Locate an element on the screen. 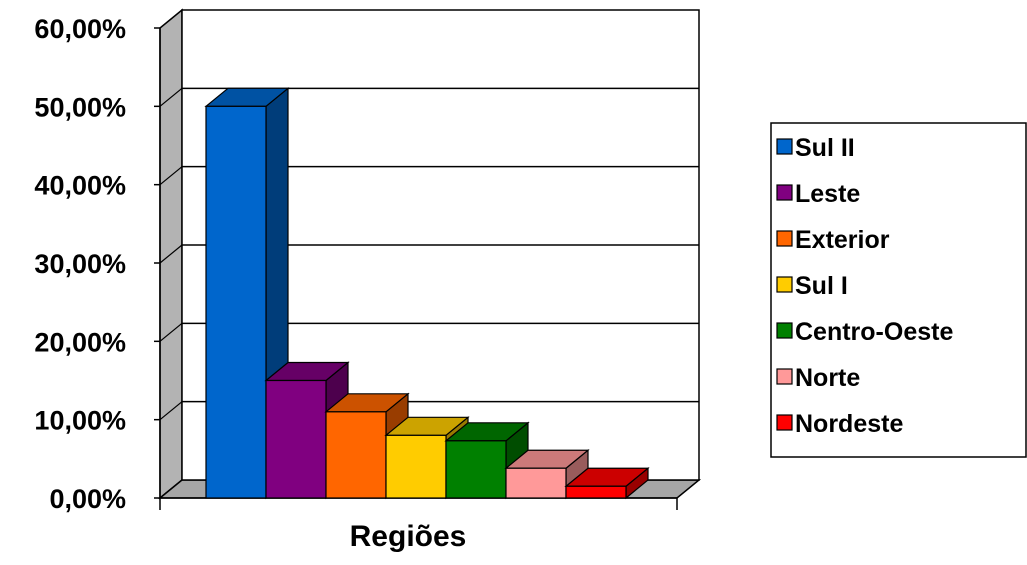 This screenshot has width=1027, height=565. legend-label: Exterior is located at coordinates (842, 240).